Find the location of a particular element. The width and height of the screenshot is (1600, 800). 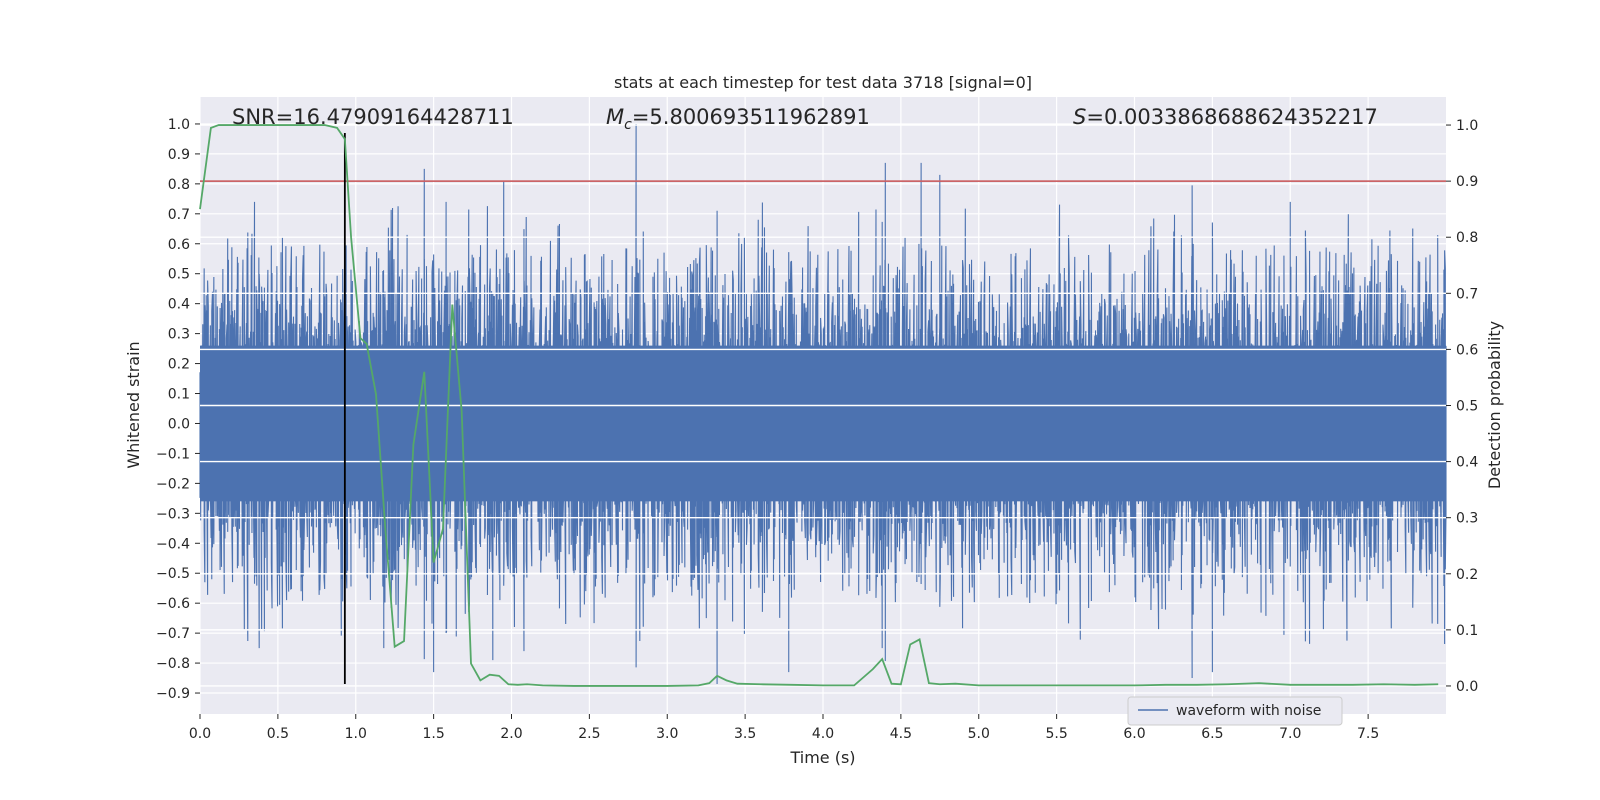

x-tick-label: 5.5 is located at coordinates (1056, 734).